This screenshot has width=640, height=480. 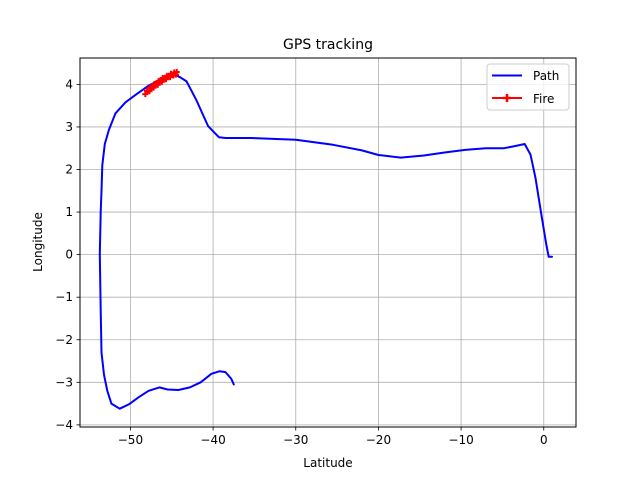 What do you see at coordinates (64, 297) in the screenshot?
I see `y-tick-label: −1` at bounding box center [64, 297].